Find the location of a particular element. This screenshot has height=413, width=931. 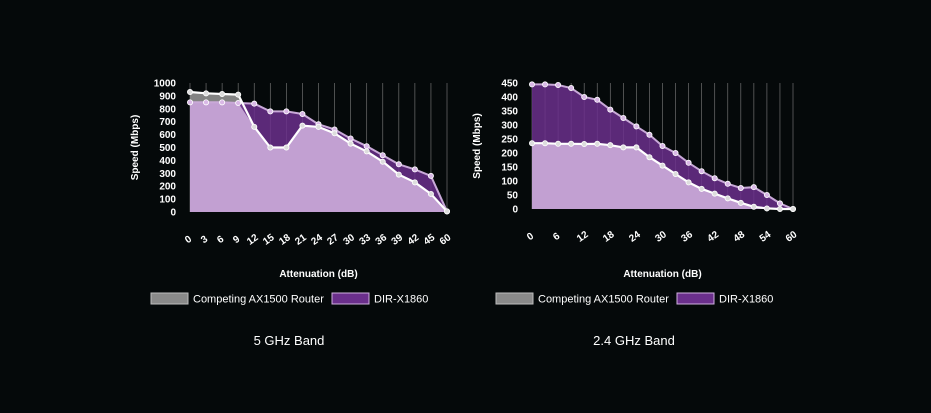

y-axis-24ghz: 0 50 100 150 200 250 300 350 400 450 is located at coordinates (509, 147).